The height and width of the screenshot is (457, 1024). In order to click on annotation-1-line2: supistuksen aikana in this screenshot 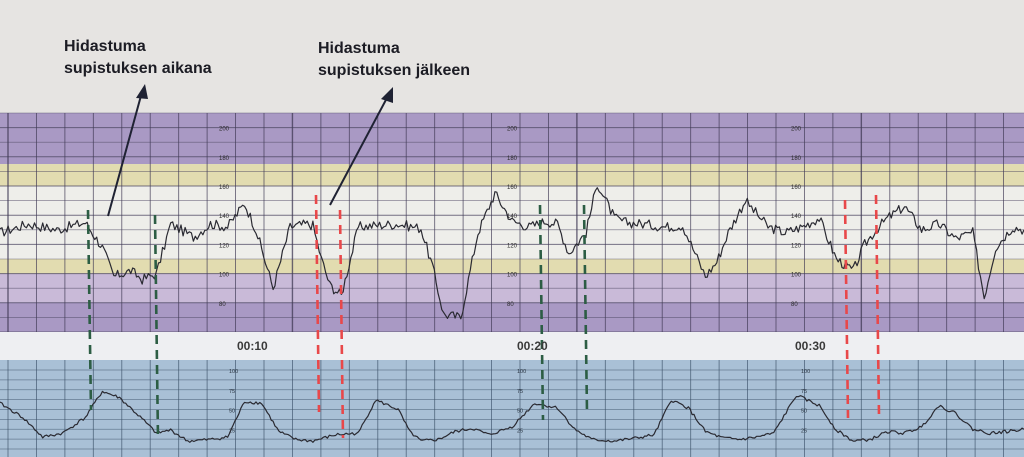, I will do `click(138, 68)`.